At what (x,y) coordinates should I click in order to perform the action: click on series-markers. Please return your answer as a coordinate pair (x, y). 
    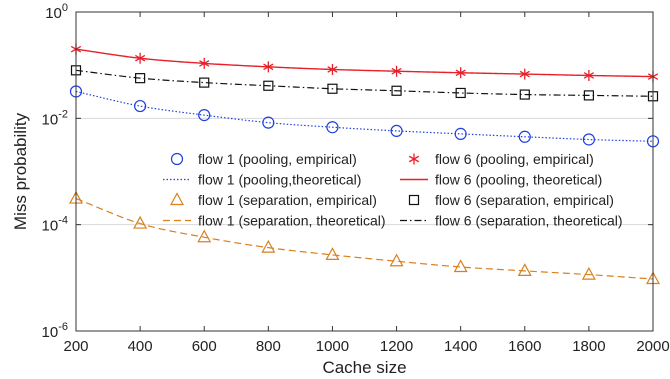
    Looking at the image, I should click on (364, 63).